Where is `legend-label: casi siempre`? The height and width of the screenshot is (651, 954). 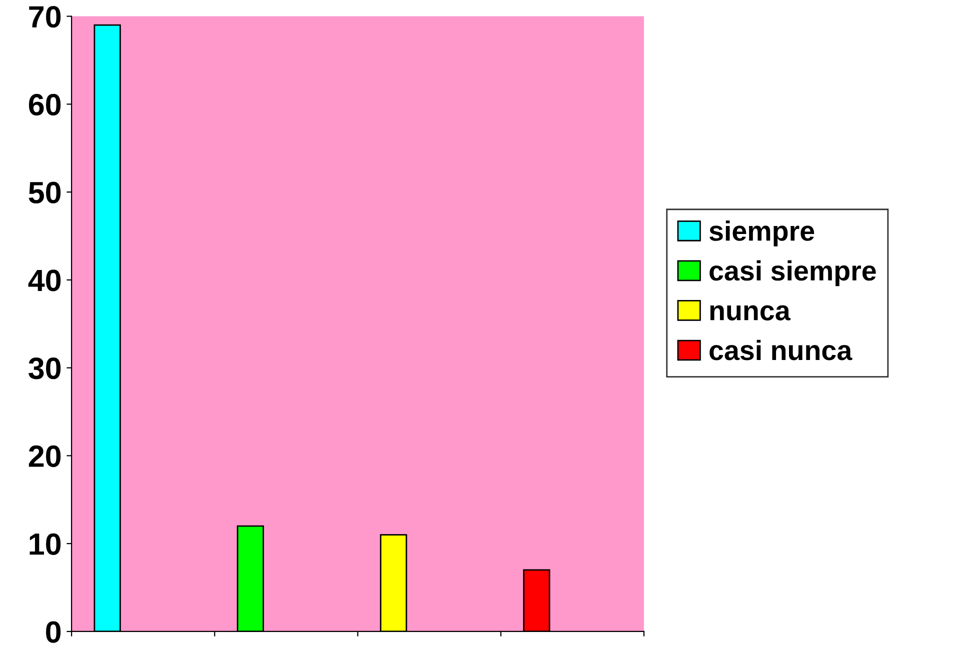
legend-label: casi siempre is located at coordinates (793, 273).